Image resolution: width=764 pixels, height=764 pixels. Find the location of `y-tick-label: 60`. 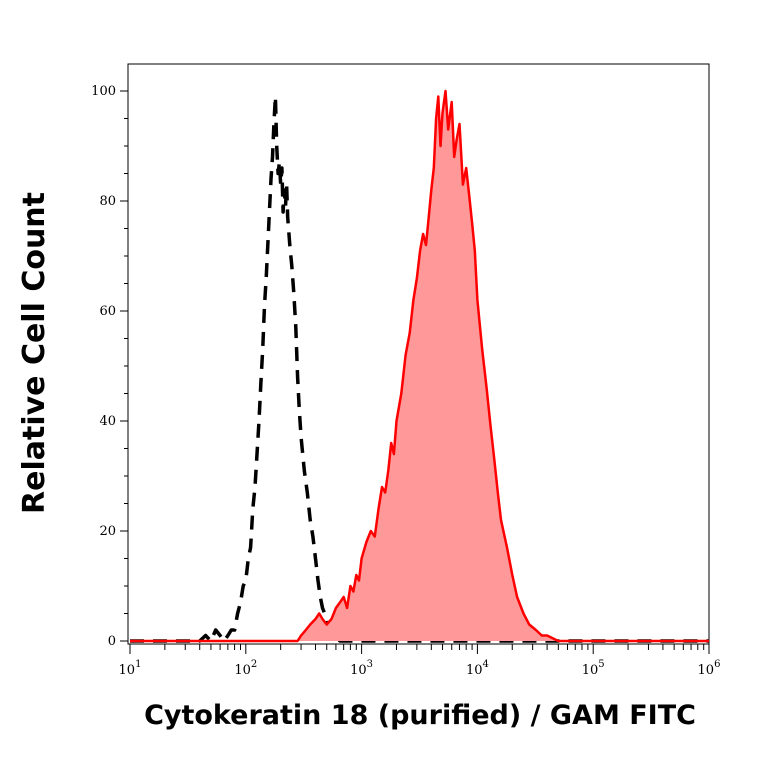

y-tick-label: 60 is located at coordinates (107, 311).